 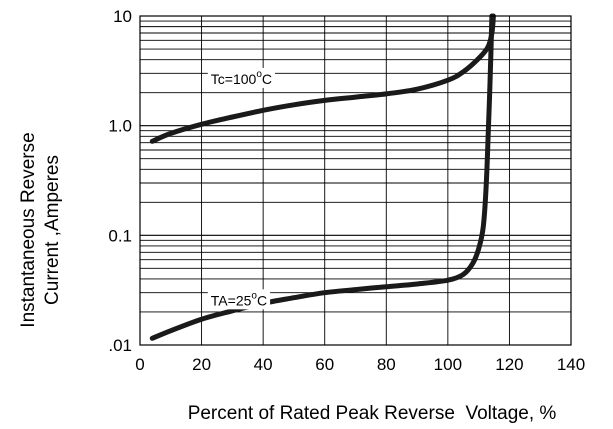 What do you see at coordinates (448, 364) in the screenshot?
I see `x-tick-label: 100` at bounding box center [448, 364].